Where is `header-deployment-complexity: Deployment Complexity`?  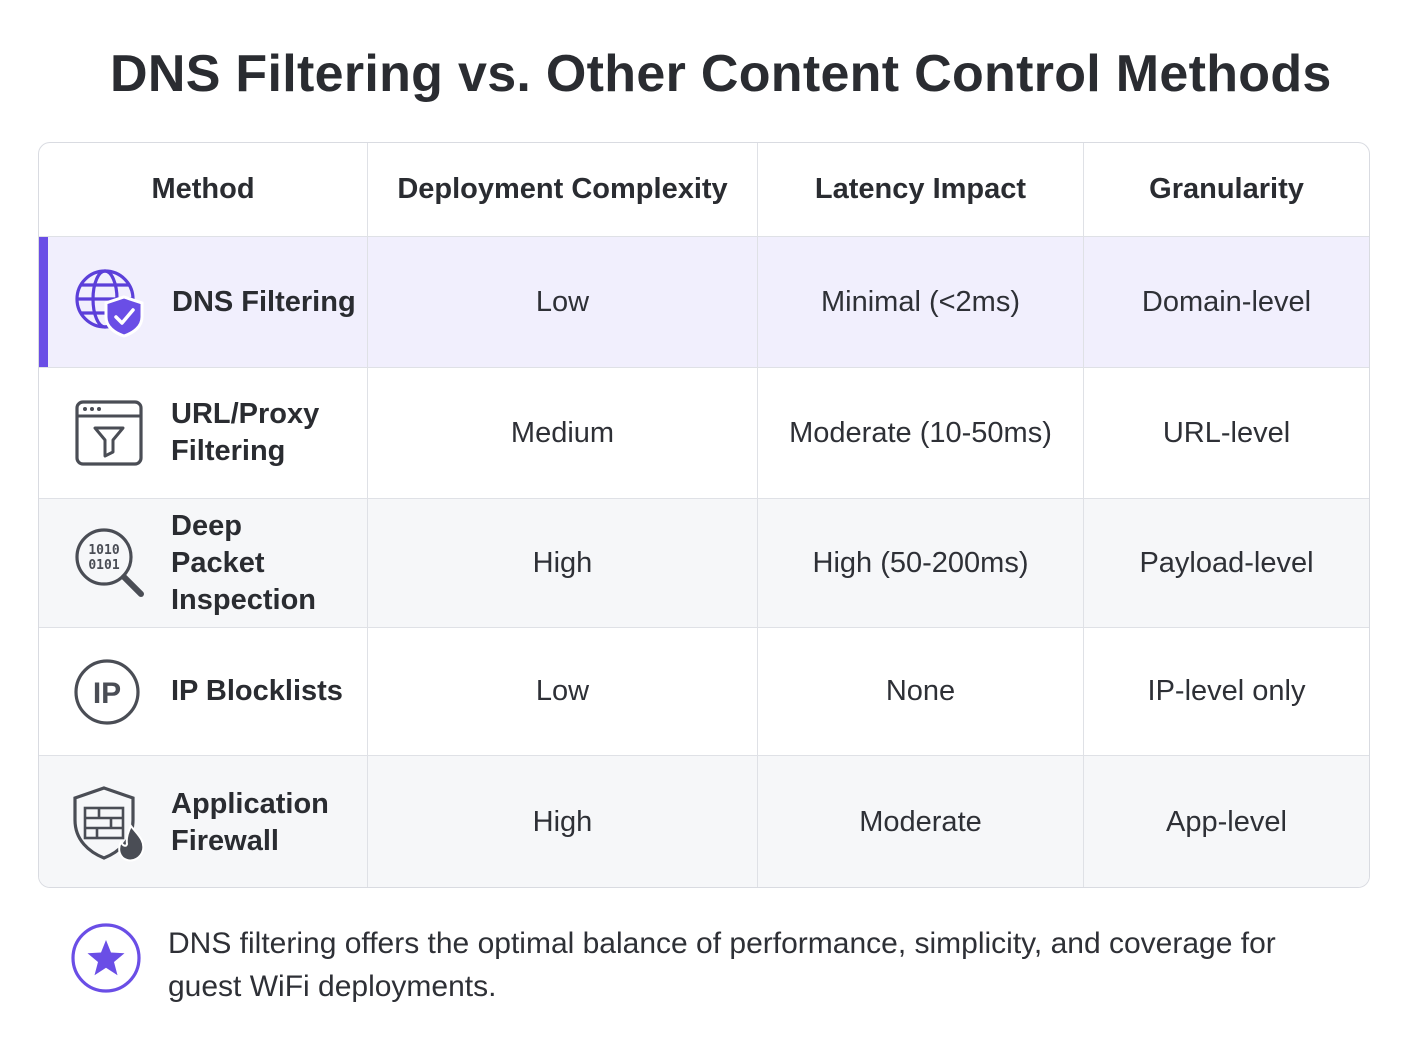 header-deployment-complexity: Deployment Complexity is located at coordinates (562, 189).